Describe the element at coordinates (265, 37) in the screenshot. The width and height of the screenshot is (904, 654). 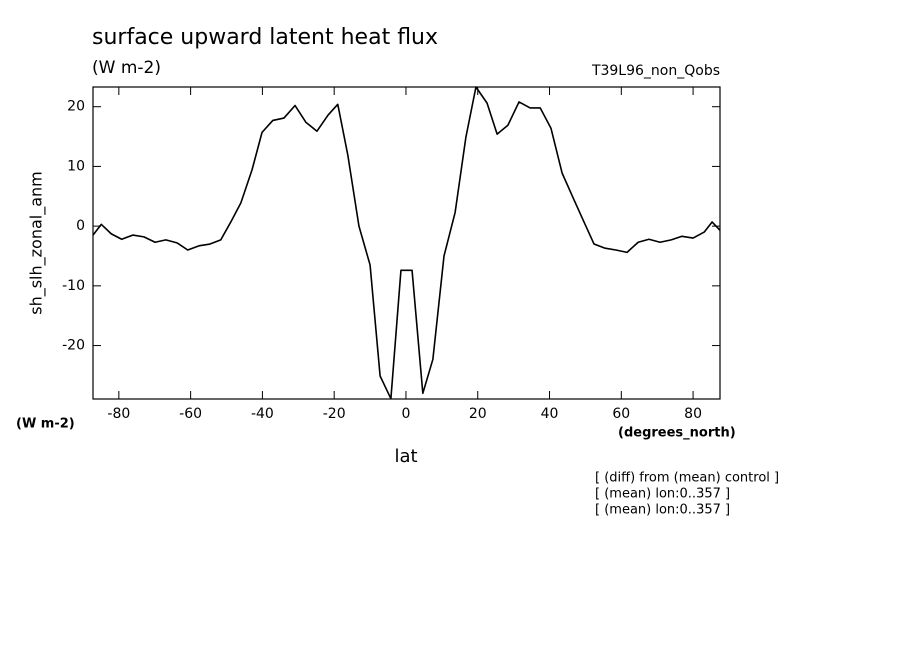
I see `chart-title: surface upward latent heat flux` at that location.